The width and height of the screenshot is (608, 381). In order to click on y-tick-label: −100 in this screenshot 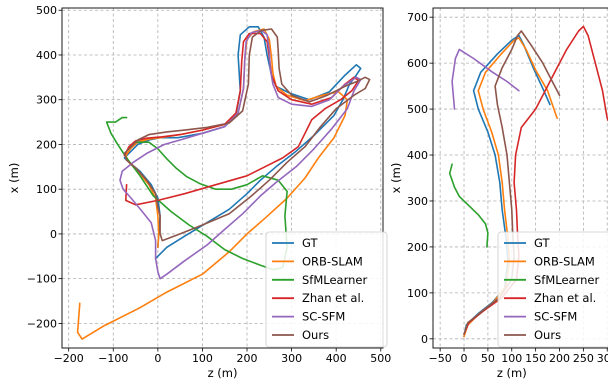, I will do `click(42, 279)`.